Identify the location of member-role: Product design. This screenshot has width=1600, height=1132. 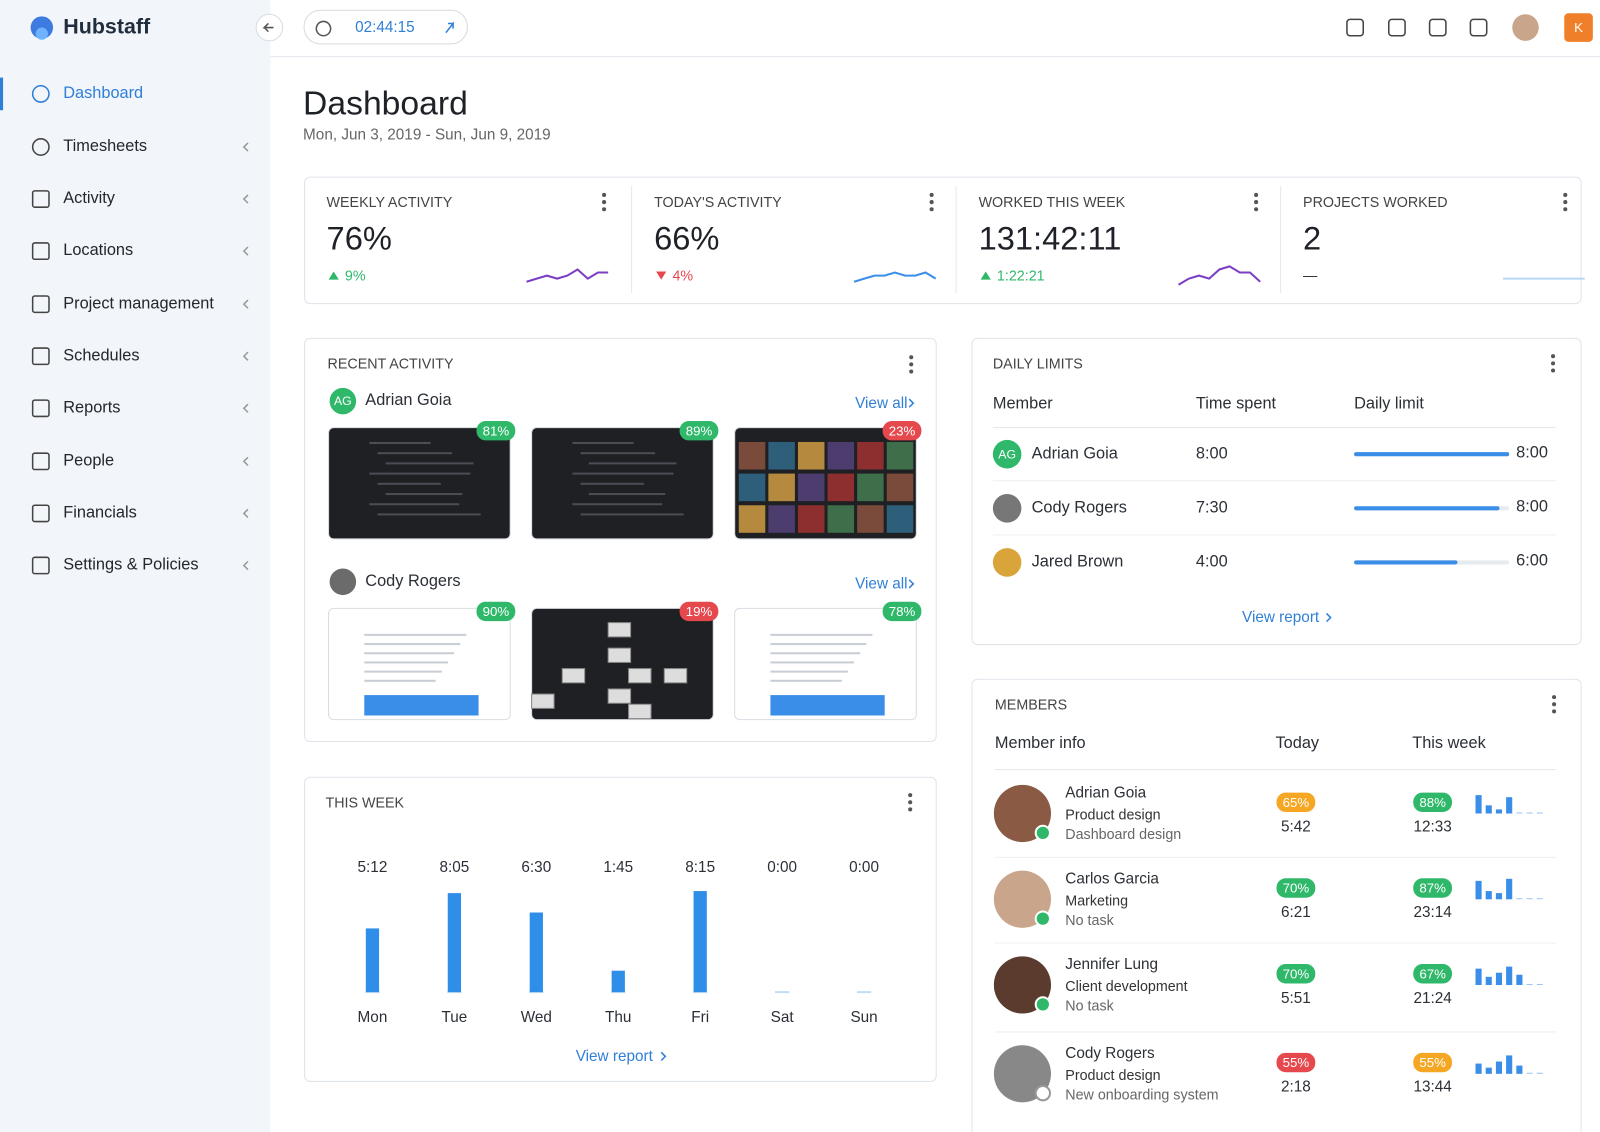
(1113, 814).